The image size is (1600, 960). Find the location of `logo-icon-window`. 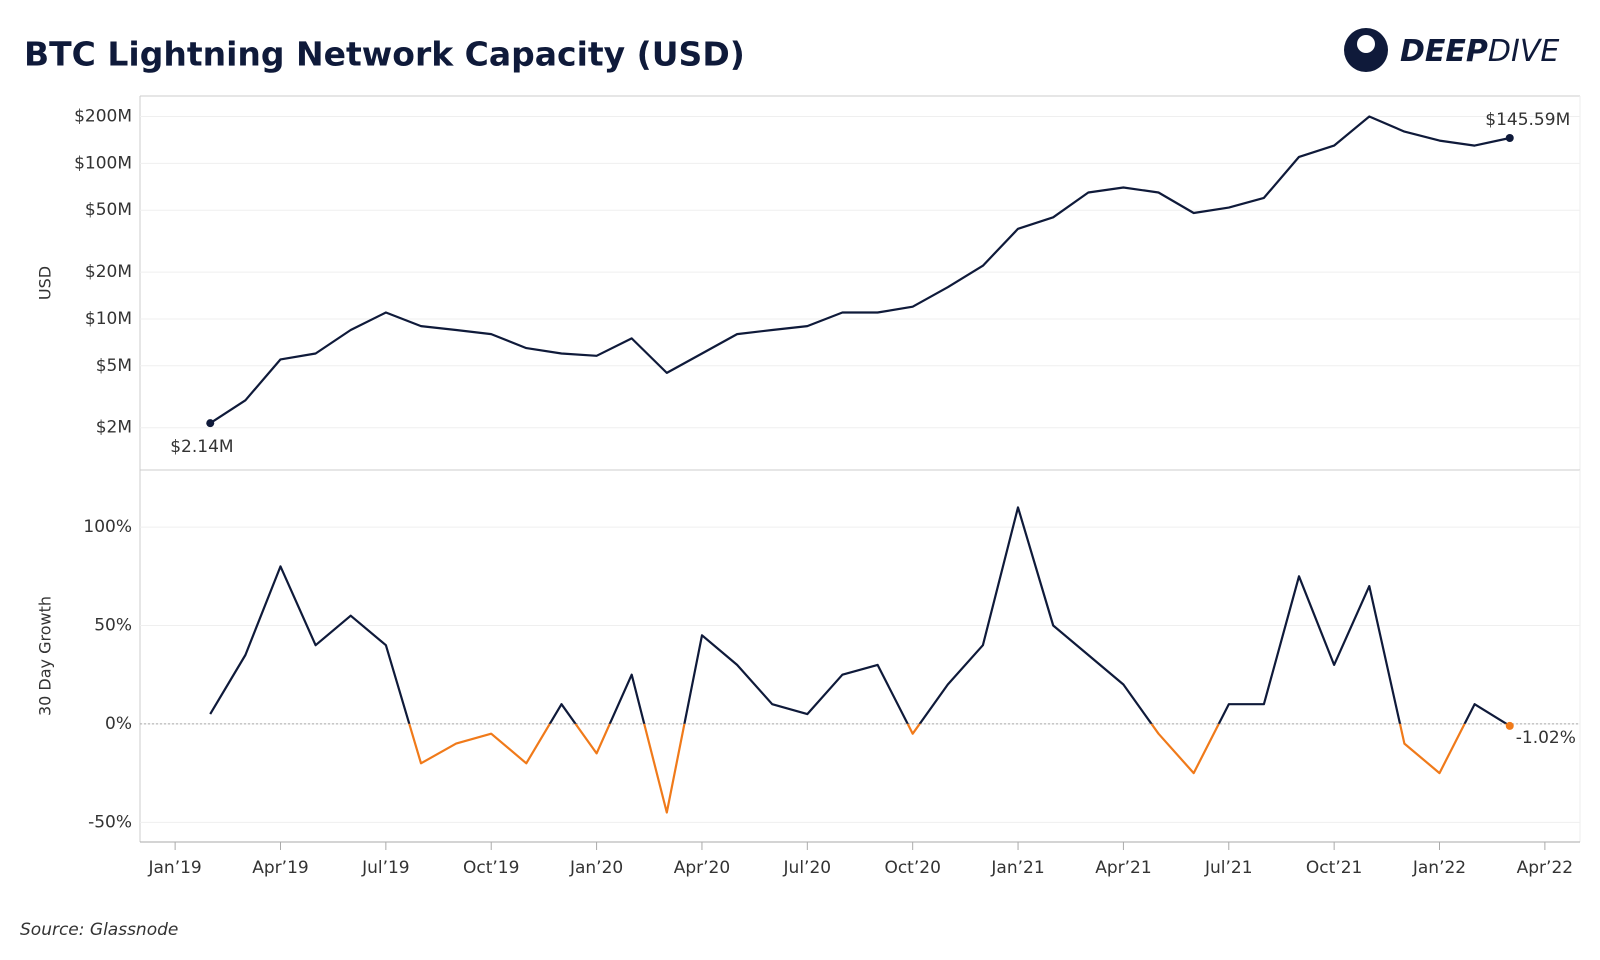

logo-icon-window is located at coordinates (1366, 44).